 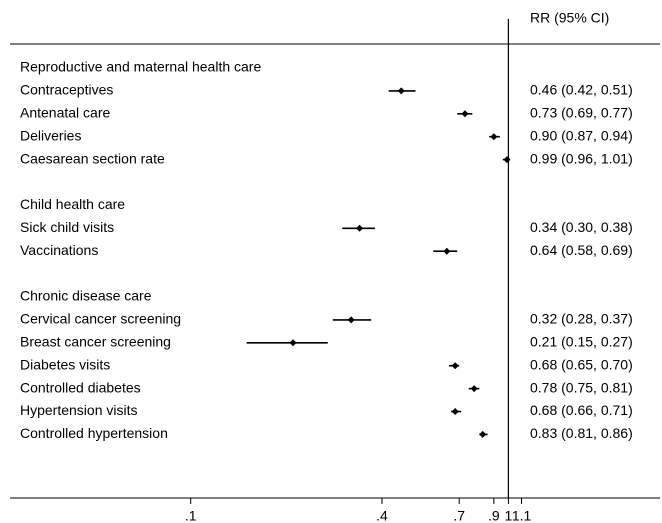 I want to click on row-label: Contraceptives, so click(x=66, y=90).